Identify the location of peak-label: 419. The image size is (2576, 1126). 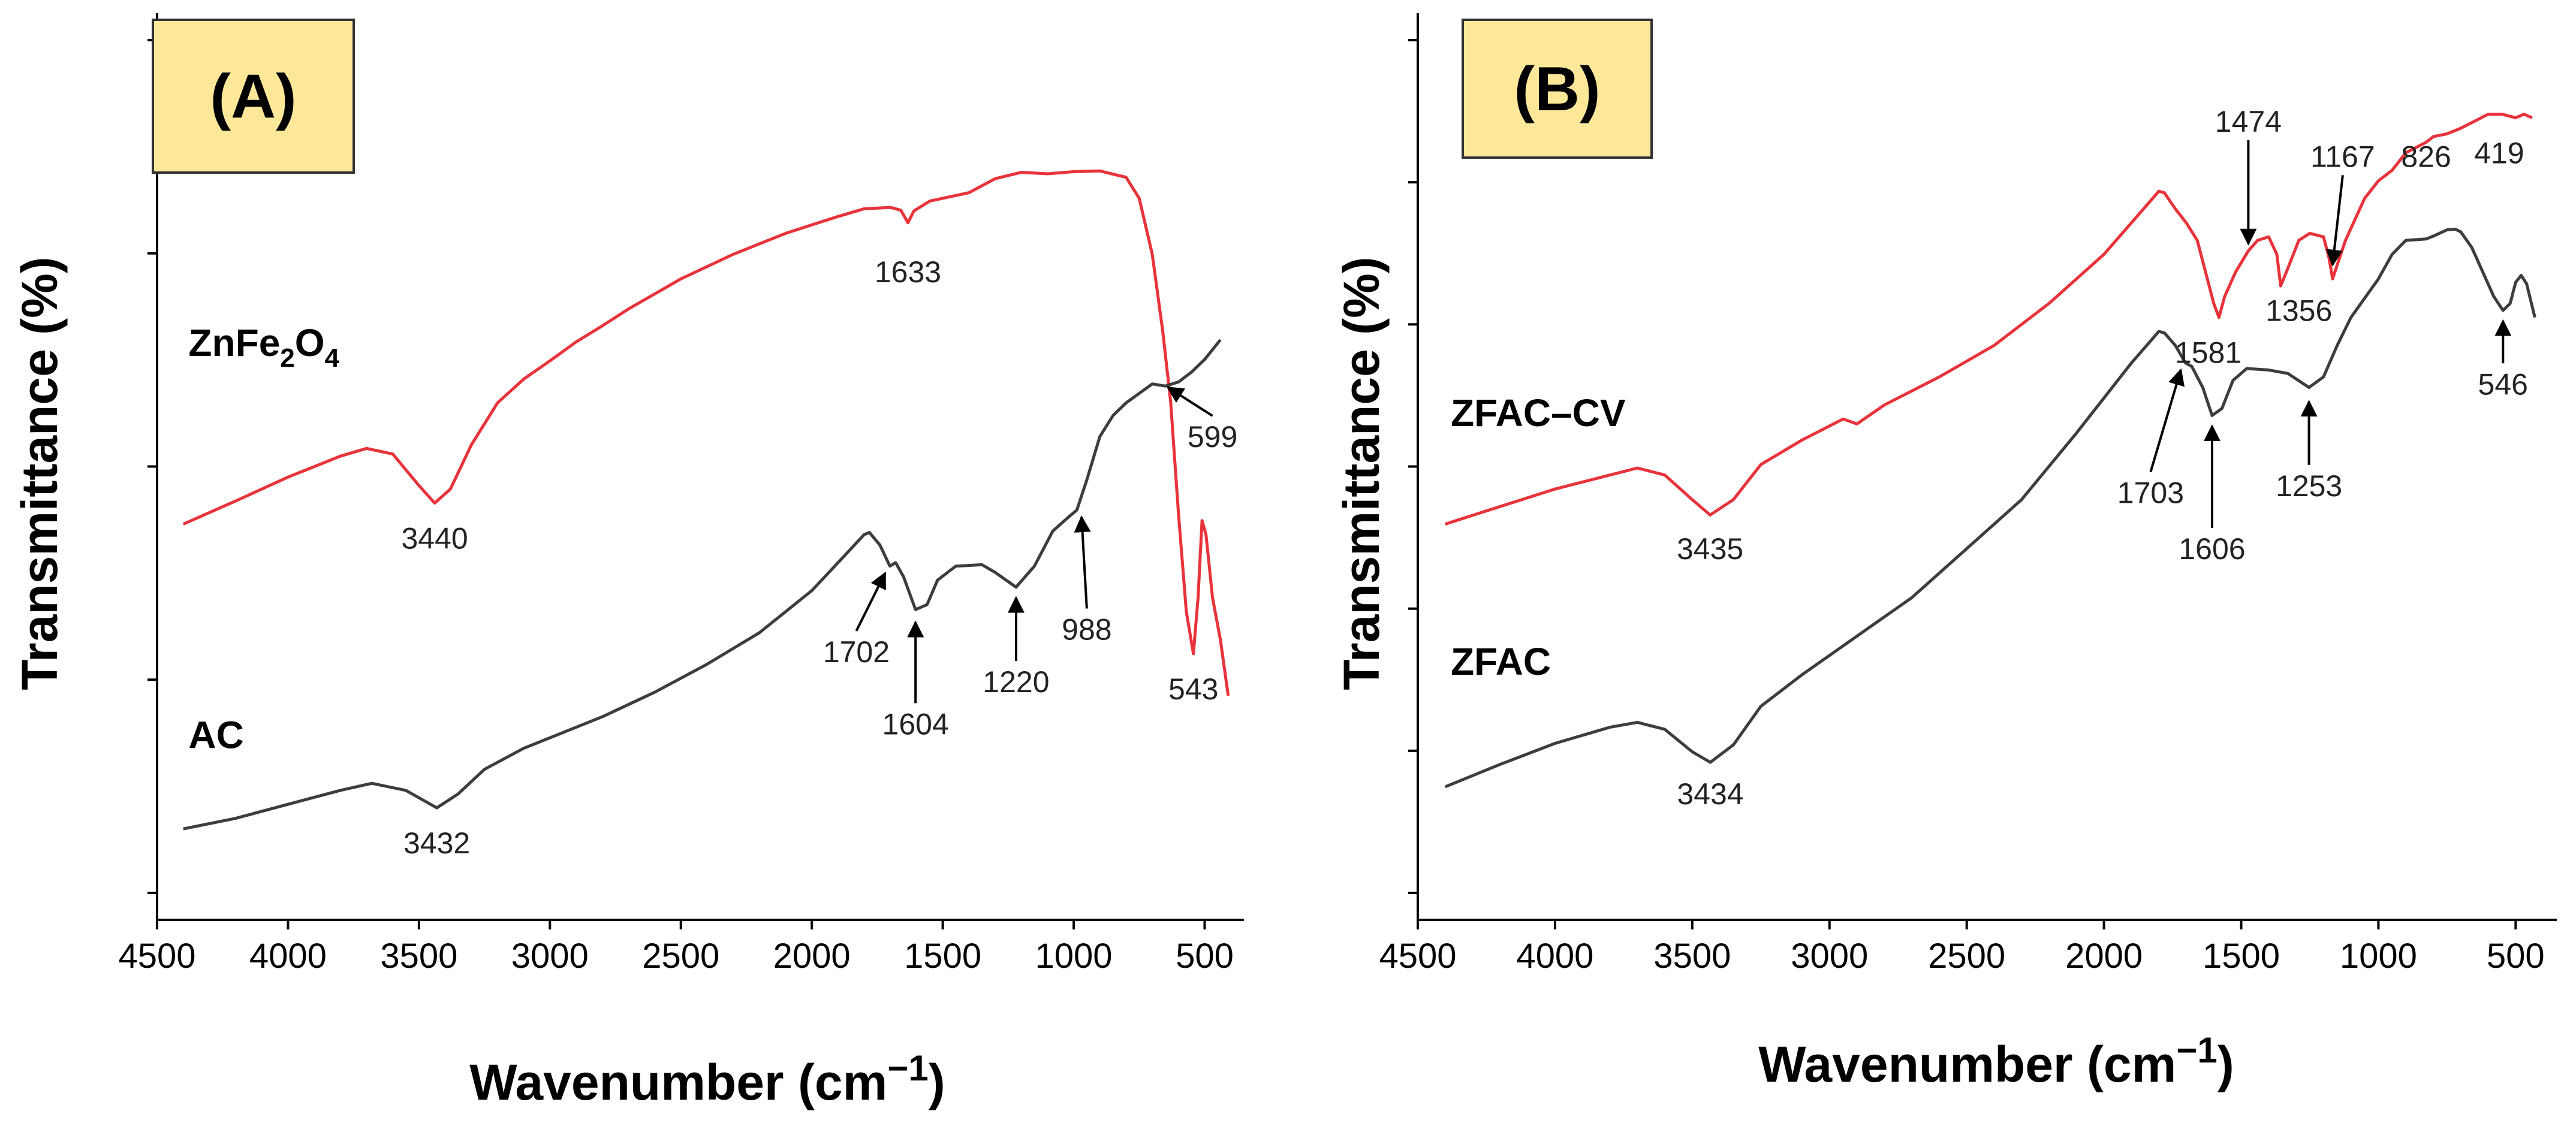
(2499, 153).